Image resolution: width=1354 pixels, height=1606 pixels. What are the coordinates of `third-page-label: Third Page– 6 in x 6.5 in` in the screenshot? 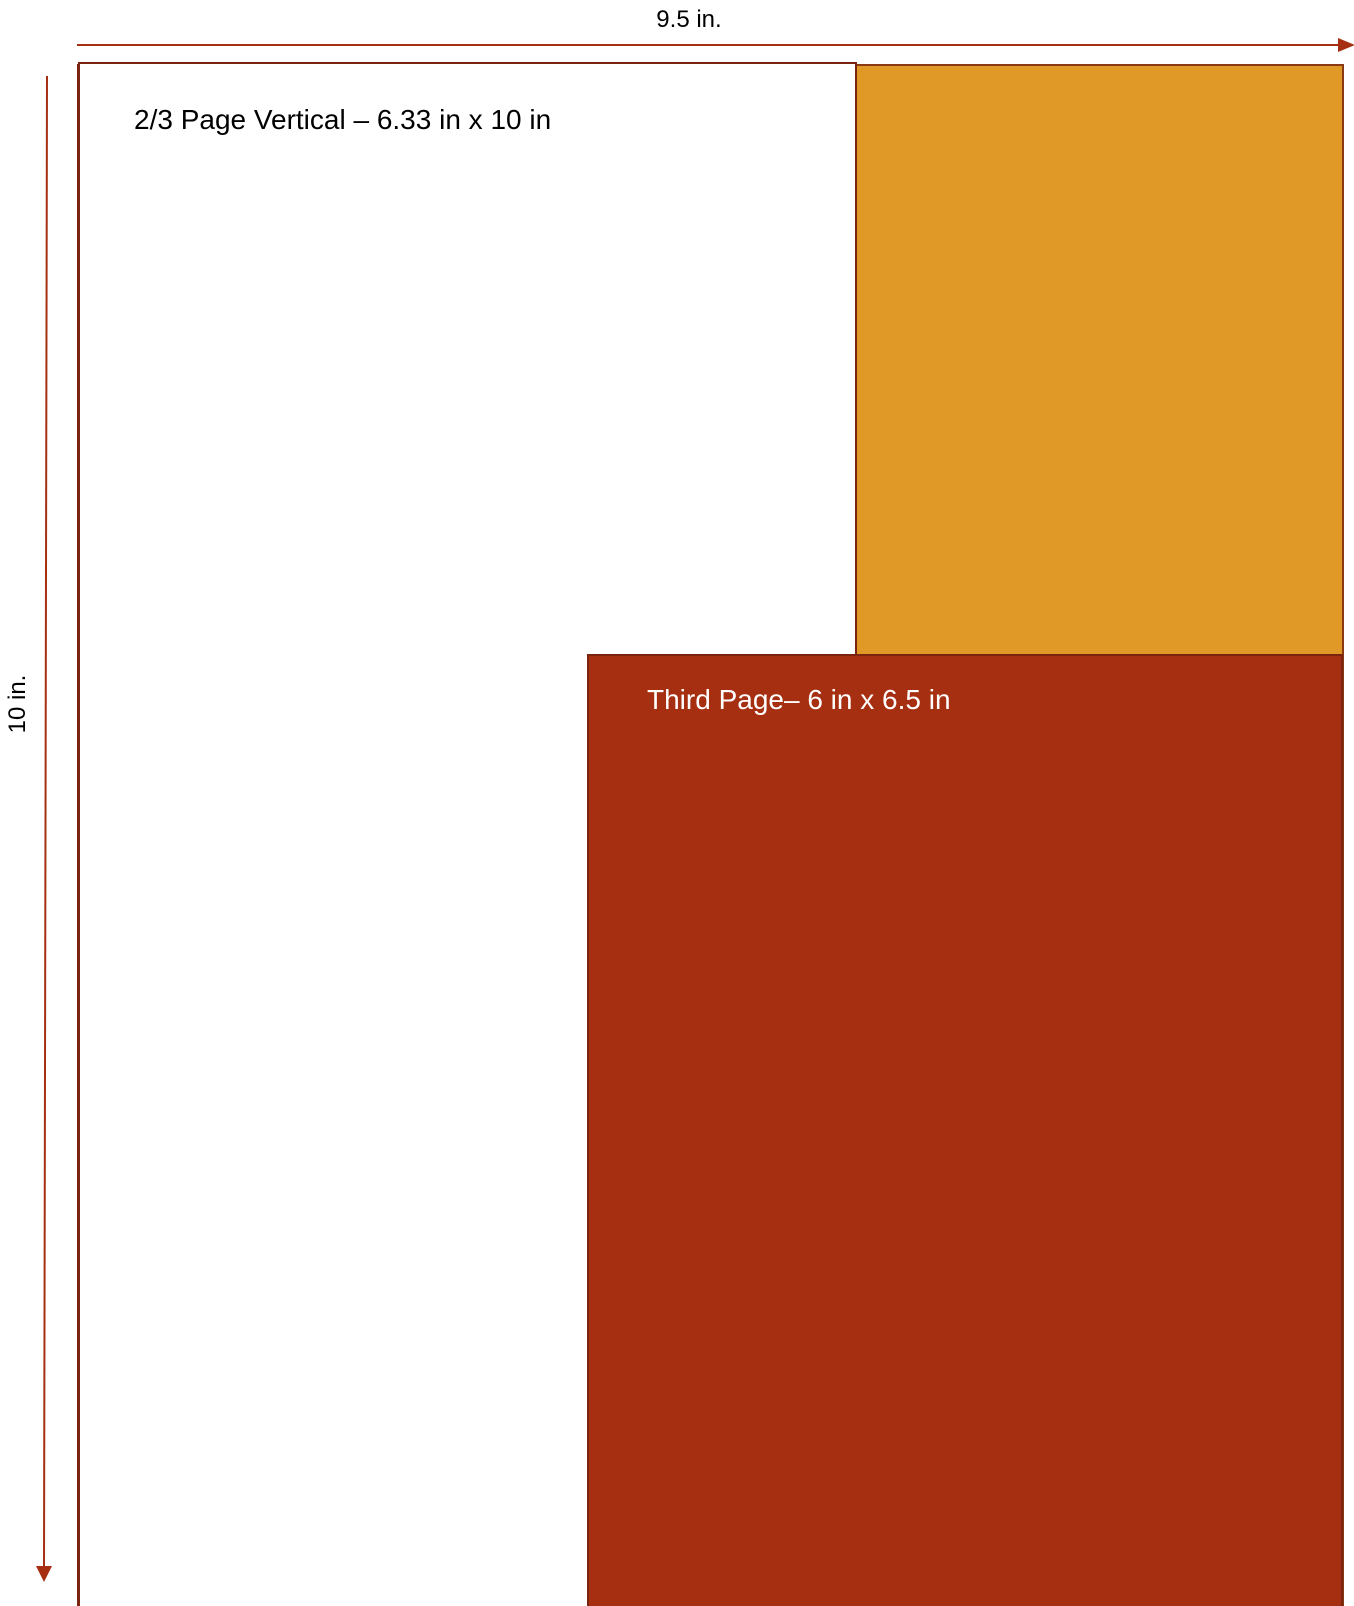 It's located at (799, 699).